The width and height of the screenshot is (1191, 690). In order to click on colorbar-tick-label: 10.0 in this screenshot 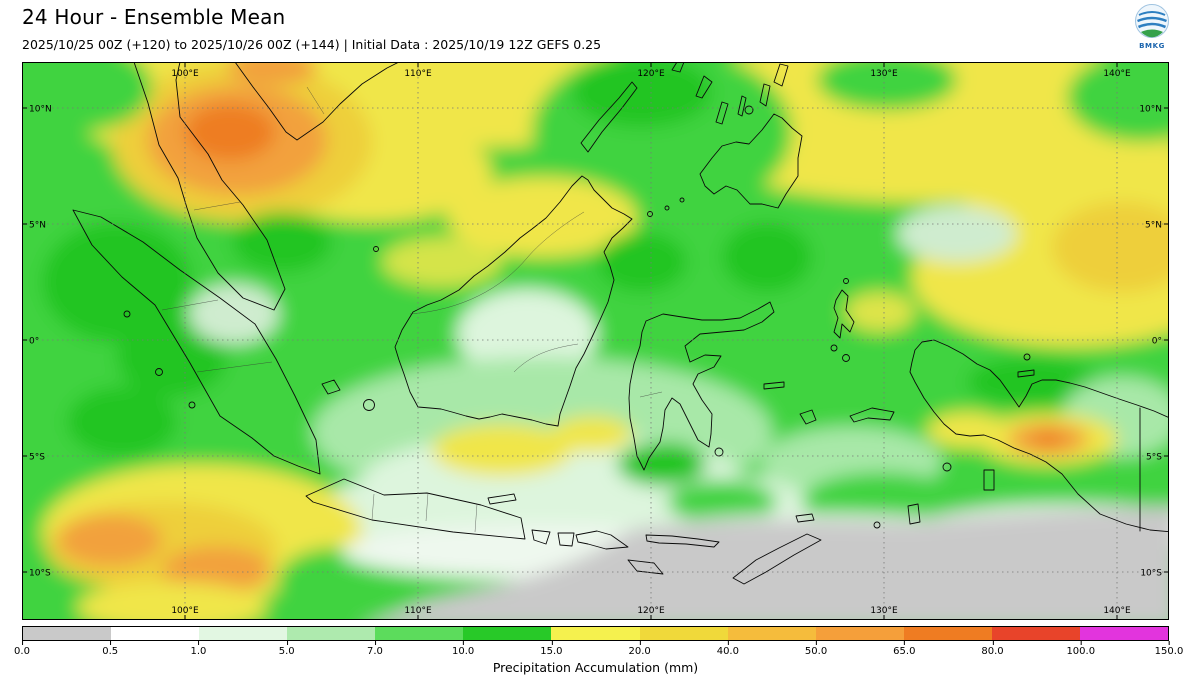, I will do `click(463, 649)`.